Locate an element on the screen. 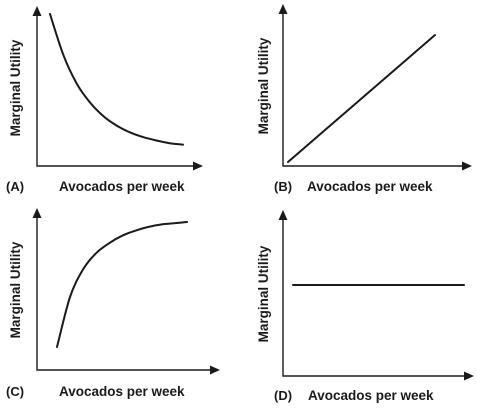 Image resolution: width=477 pixels, height=410 pixels. panel-c-curve is located at coordinates (122, 284).